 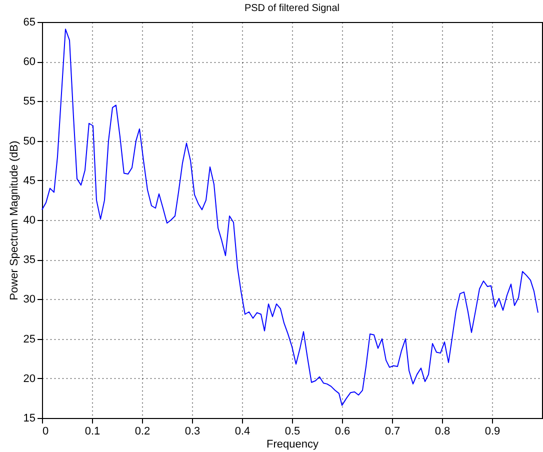 What do you see at coordinates (142, 432) in the screenshot?
I see `x-tick-label: 0.2` at bounding box center [142, 432].